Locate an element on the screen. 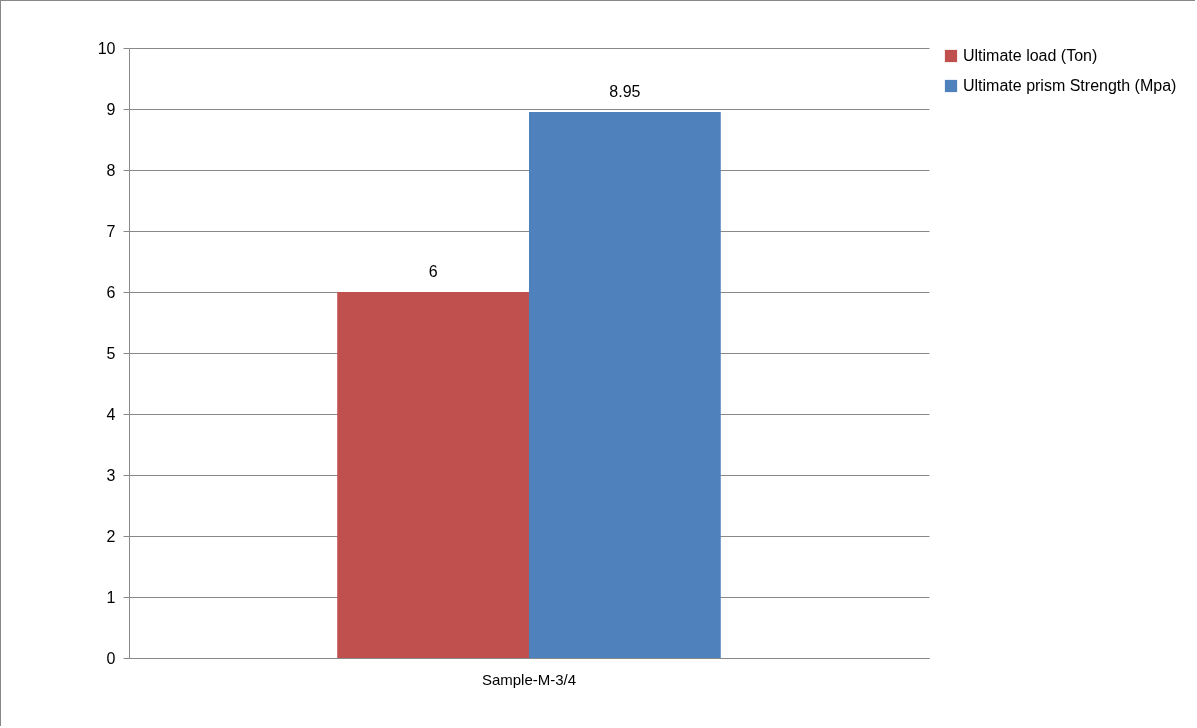  y-tick-label: 2 is located at coordinates (111, 536).